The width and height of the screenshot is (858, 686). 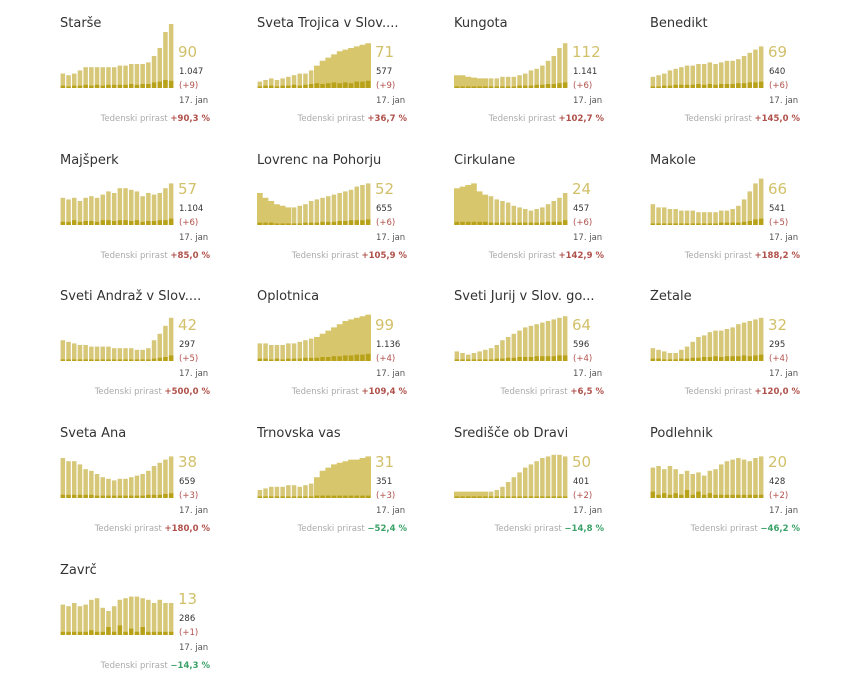 What do you see at coordinates (587, 392) in the screenshot?
I see `weekly-growth-value: +6,5 %` at bounding box center [587, 392].